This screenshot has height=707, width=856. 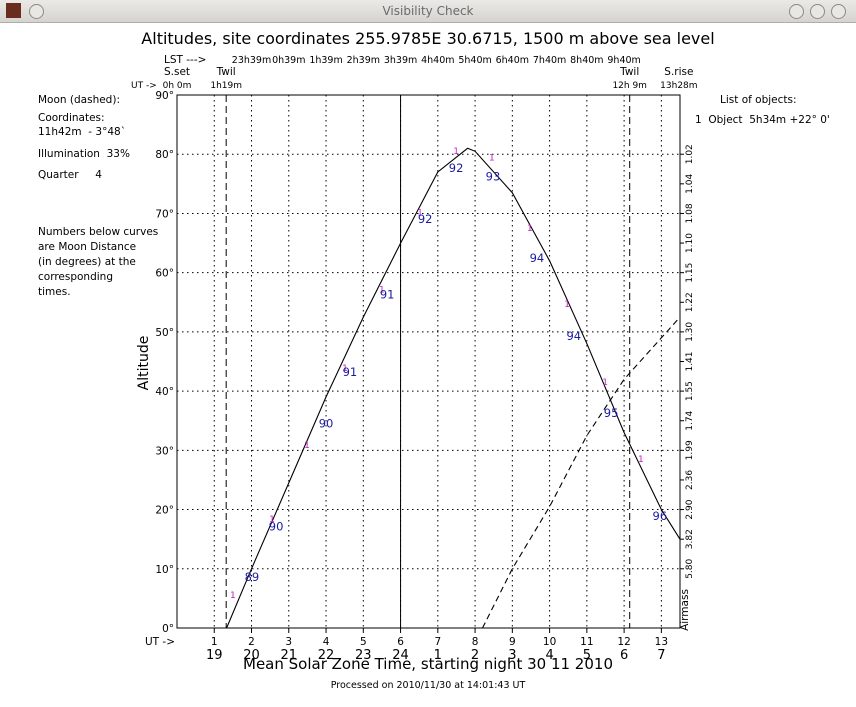 What do you see at coordinates (326, 642) in the screenshot?
I see `x-tick-label: 4` at bounding box center [326, 642].